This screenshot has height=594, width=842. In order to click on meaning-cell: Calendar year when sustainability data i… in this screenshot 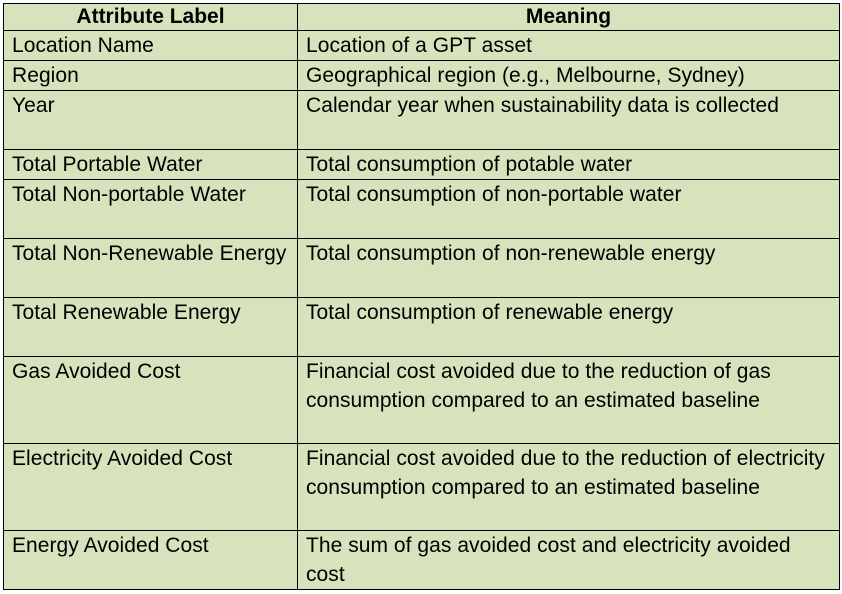, I will do `click(568, 120)`.